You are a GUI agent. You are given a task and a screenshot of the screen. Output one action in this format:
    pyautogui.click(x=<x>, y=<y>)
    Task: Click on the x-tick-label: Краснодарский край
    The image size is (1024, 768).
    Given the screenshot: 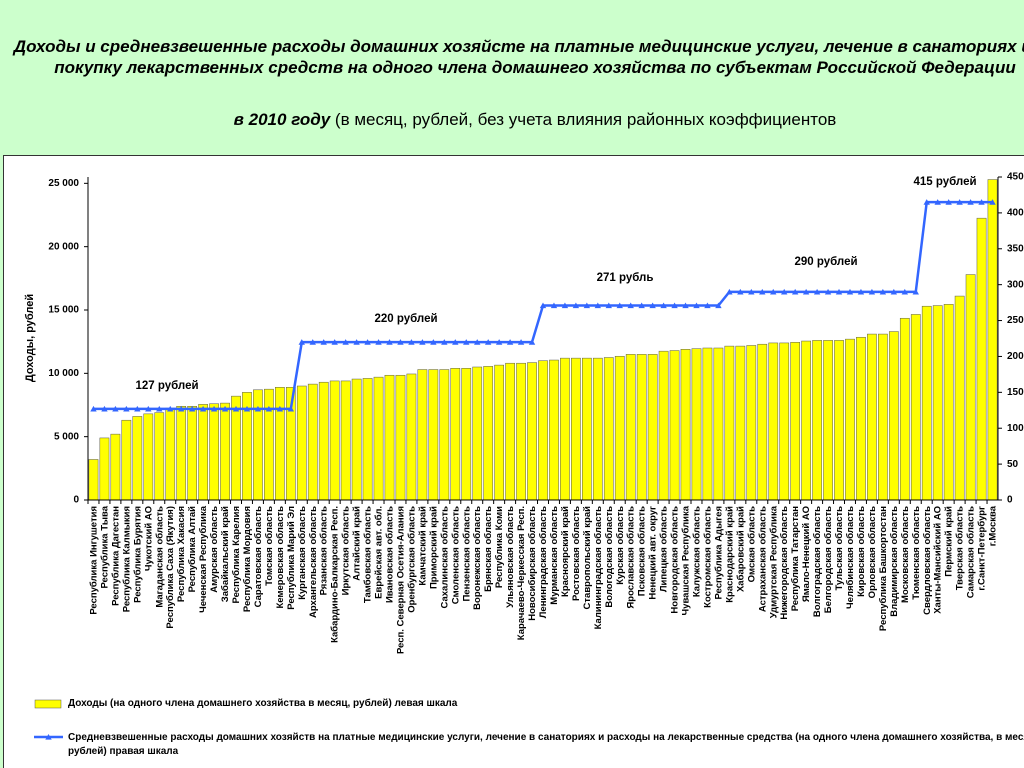 What is the action you would take?
    pyautogui.click(x=729, y=554)
    